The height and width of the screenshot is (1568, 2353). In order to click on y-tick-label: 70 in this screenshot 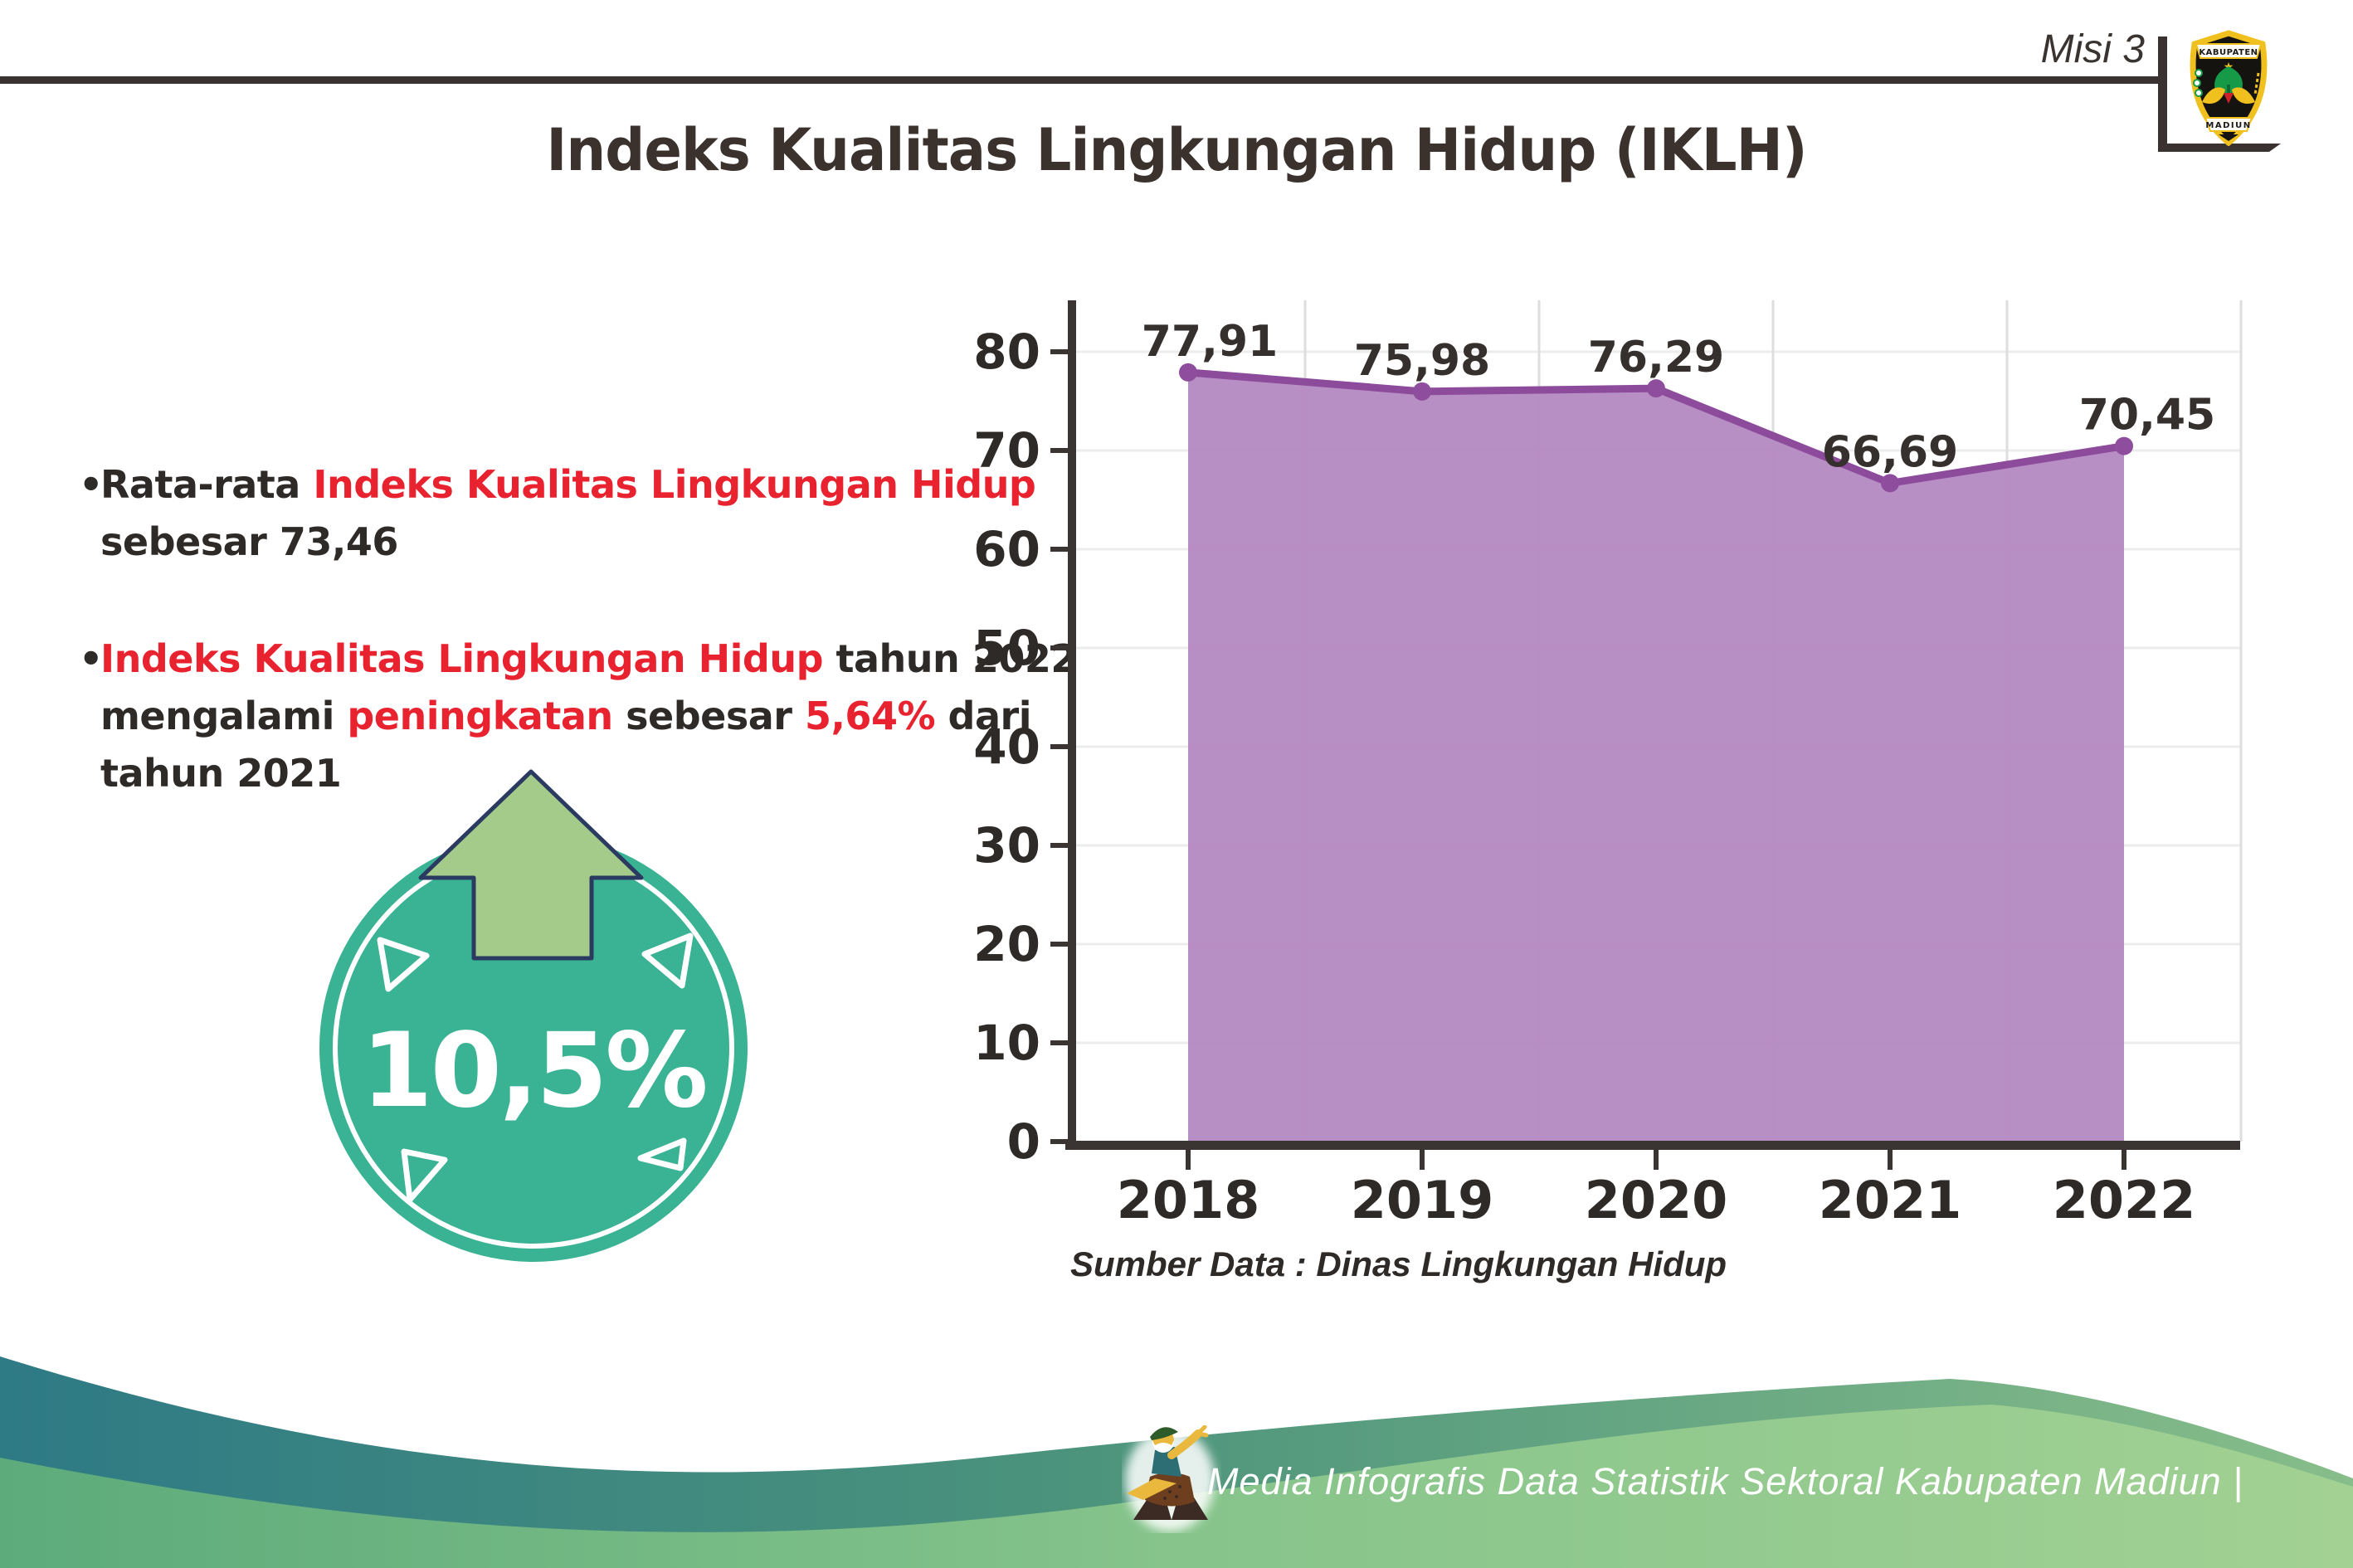, I will do `click(1006, 450)`.